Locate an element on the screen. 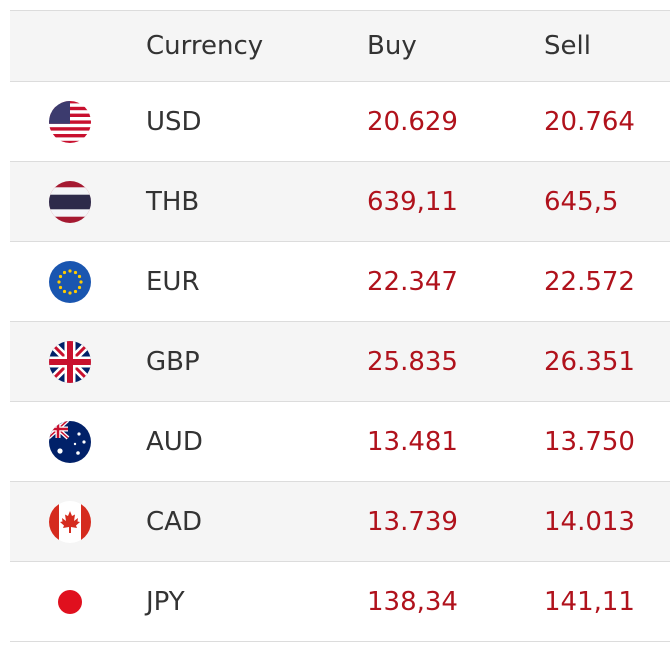  table-row: THB 639,11 645,5 is located at coordinates (340, 202).